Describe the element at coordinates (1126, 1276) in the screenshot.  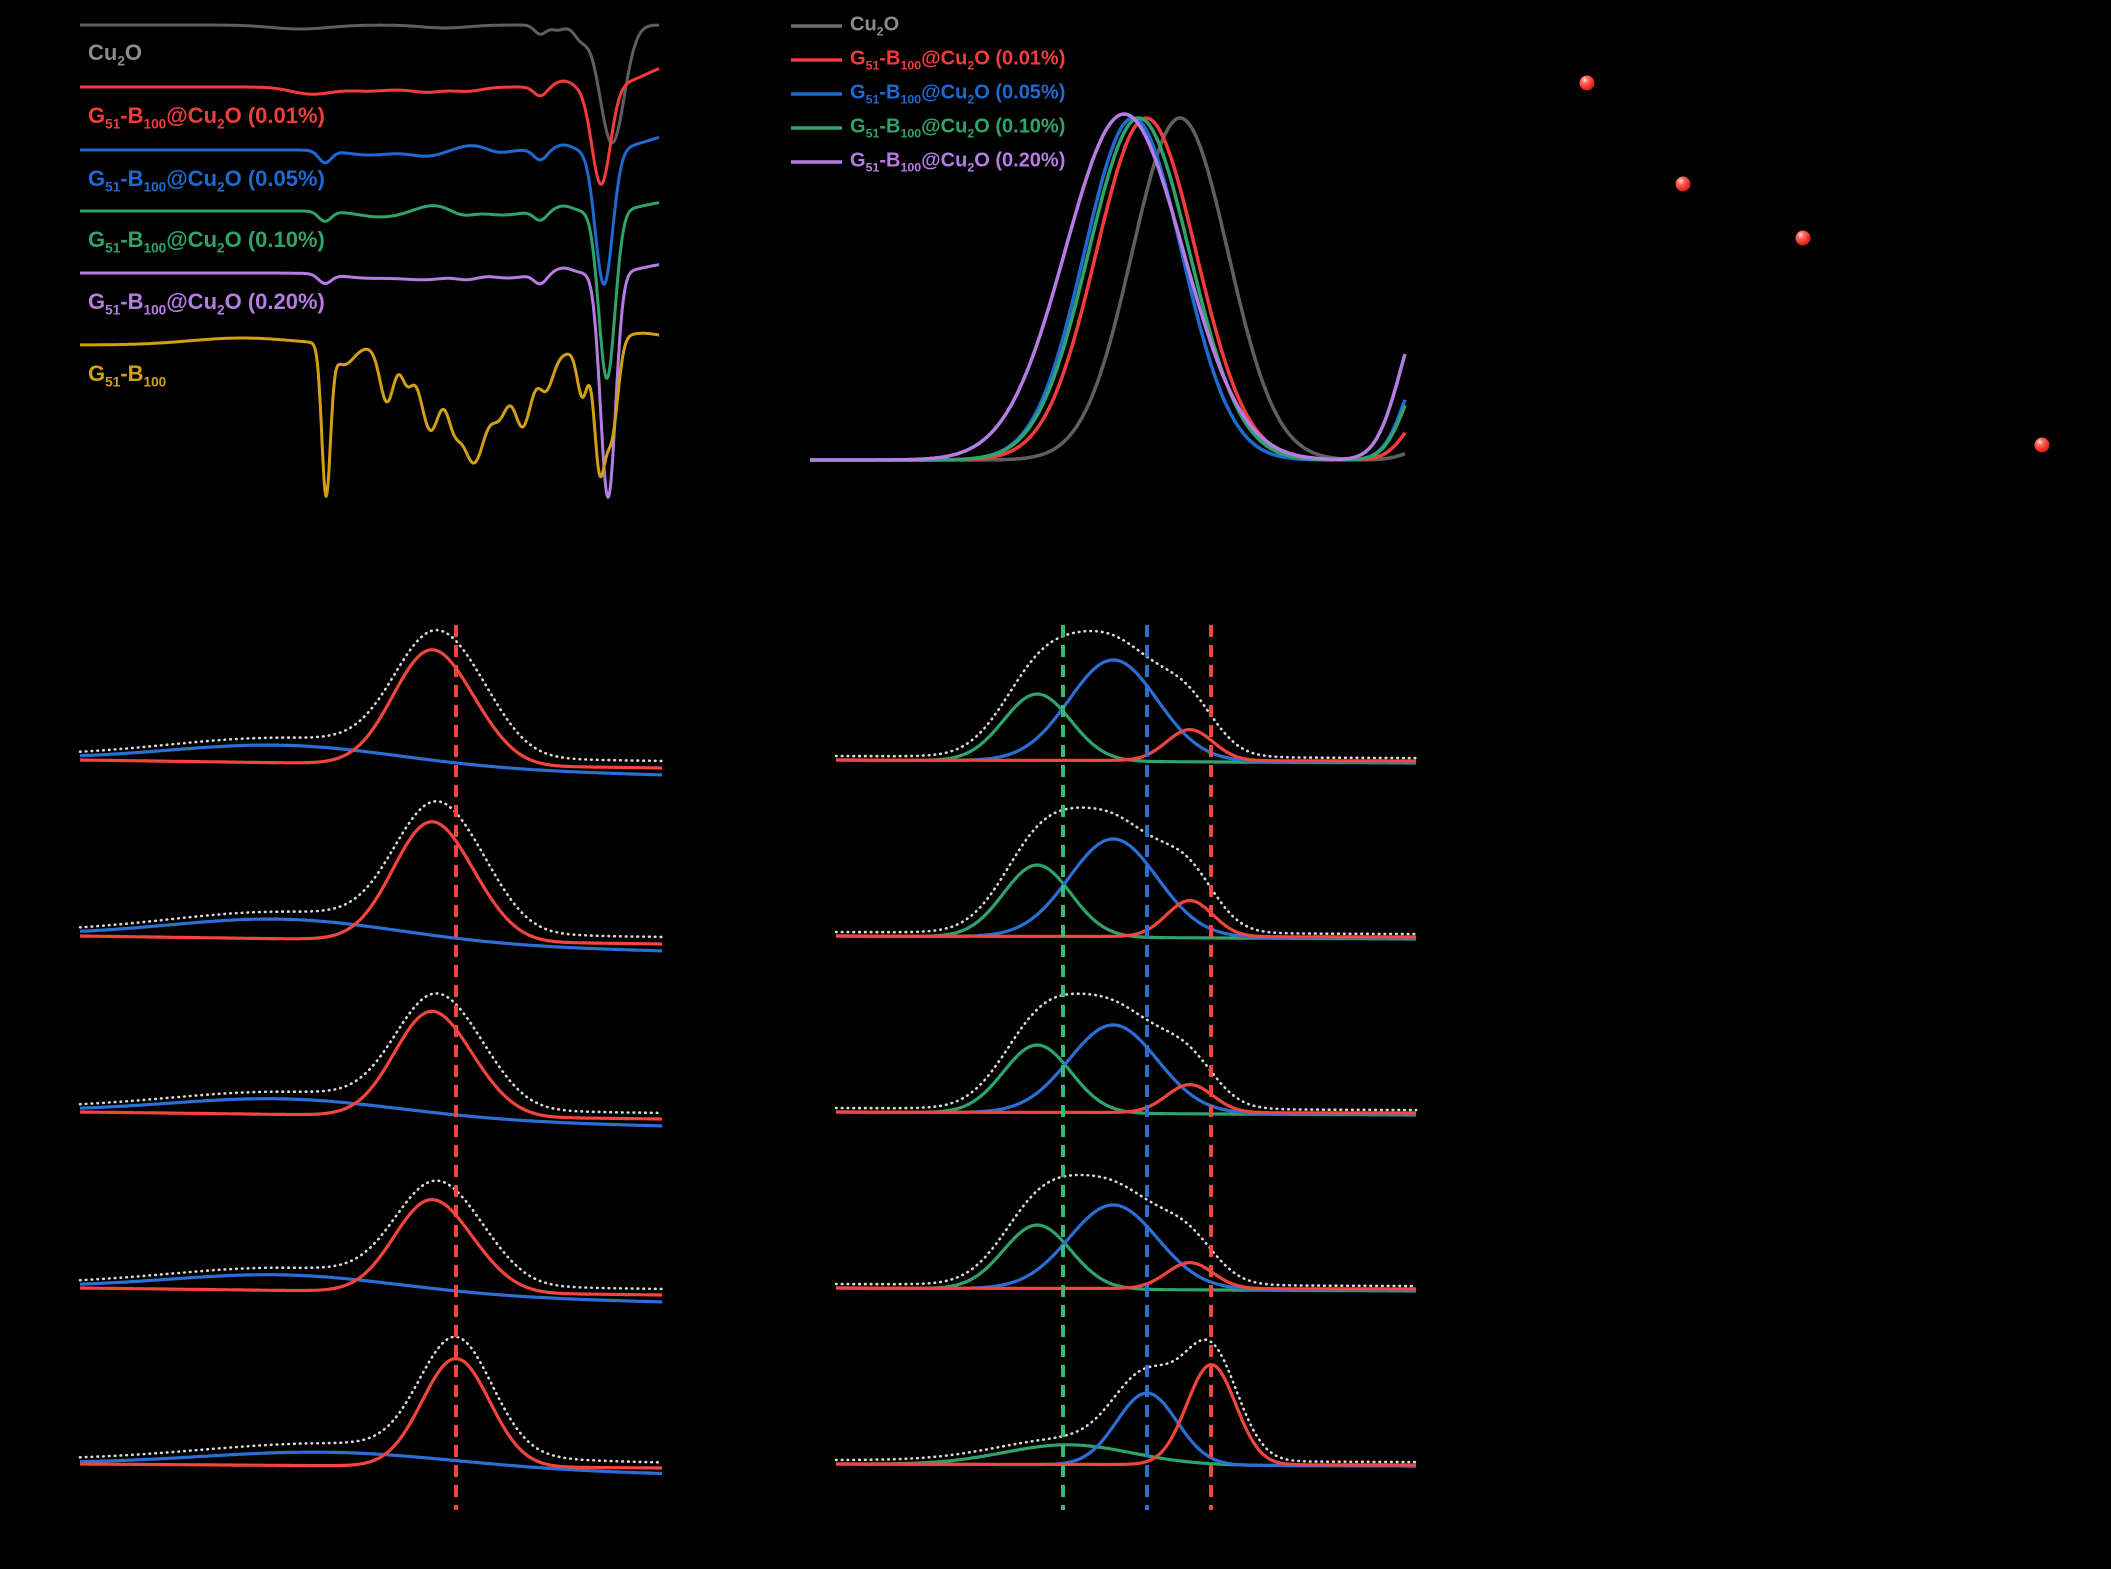
I see `panel-e-row4-red-curve` at that location.